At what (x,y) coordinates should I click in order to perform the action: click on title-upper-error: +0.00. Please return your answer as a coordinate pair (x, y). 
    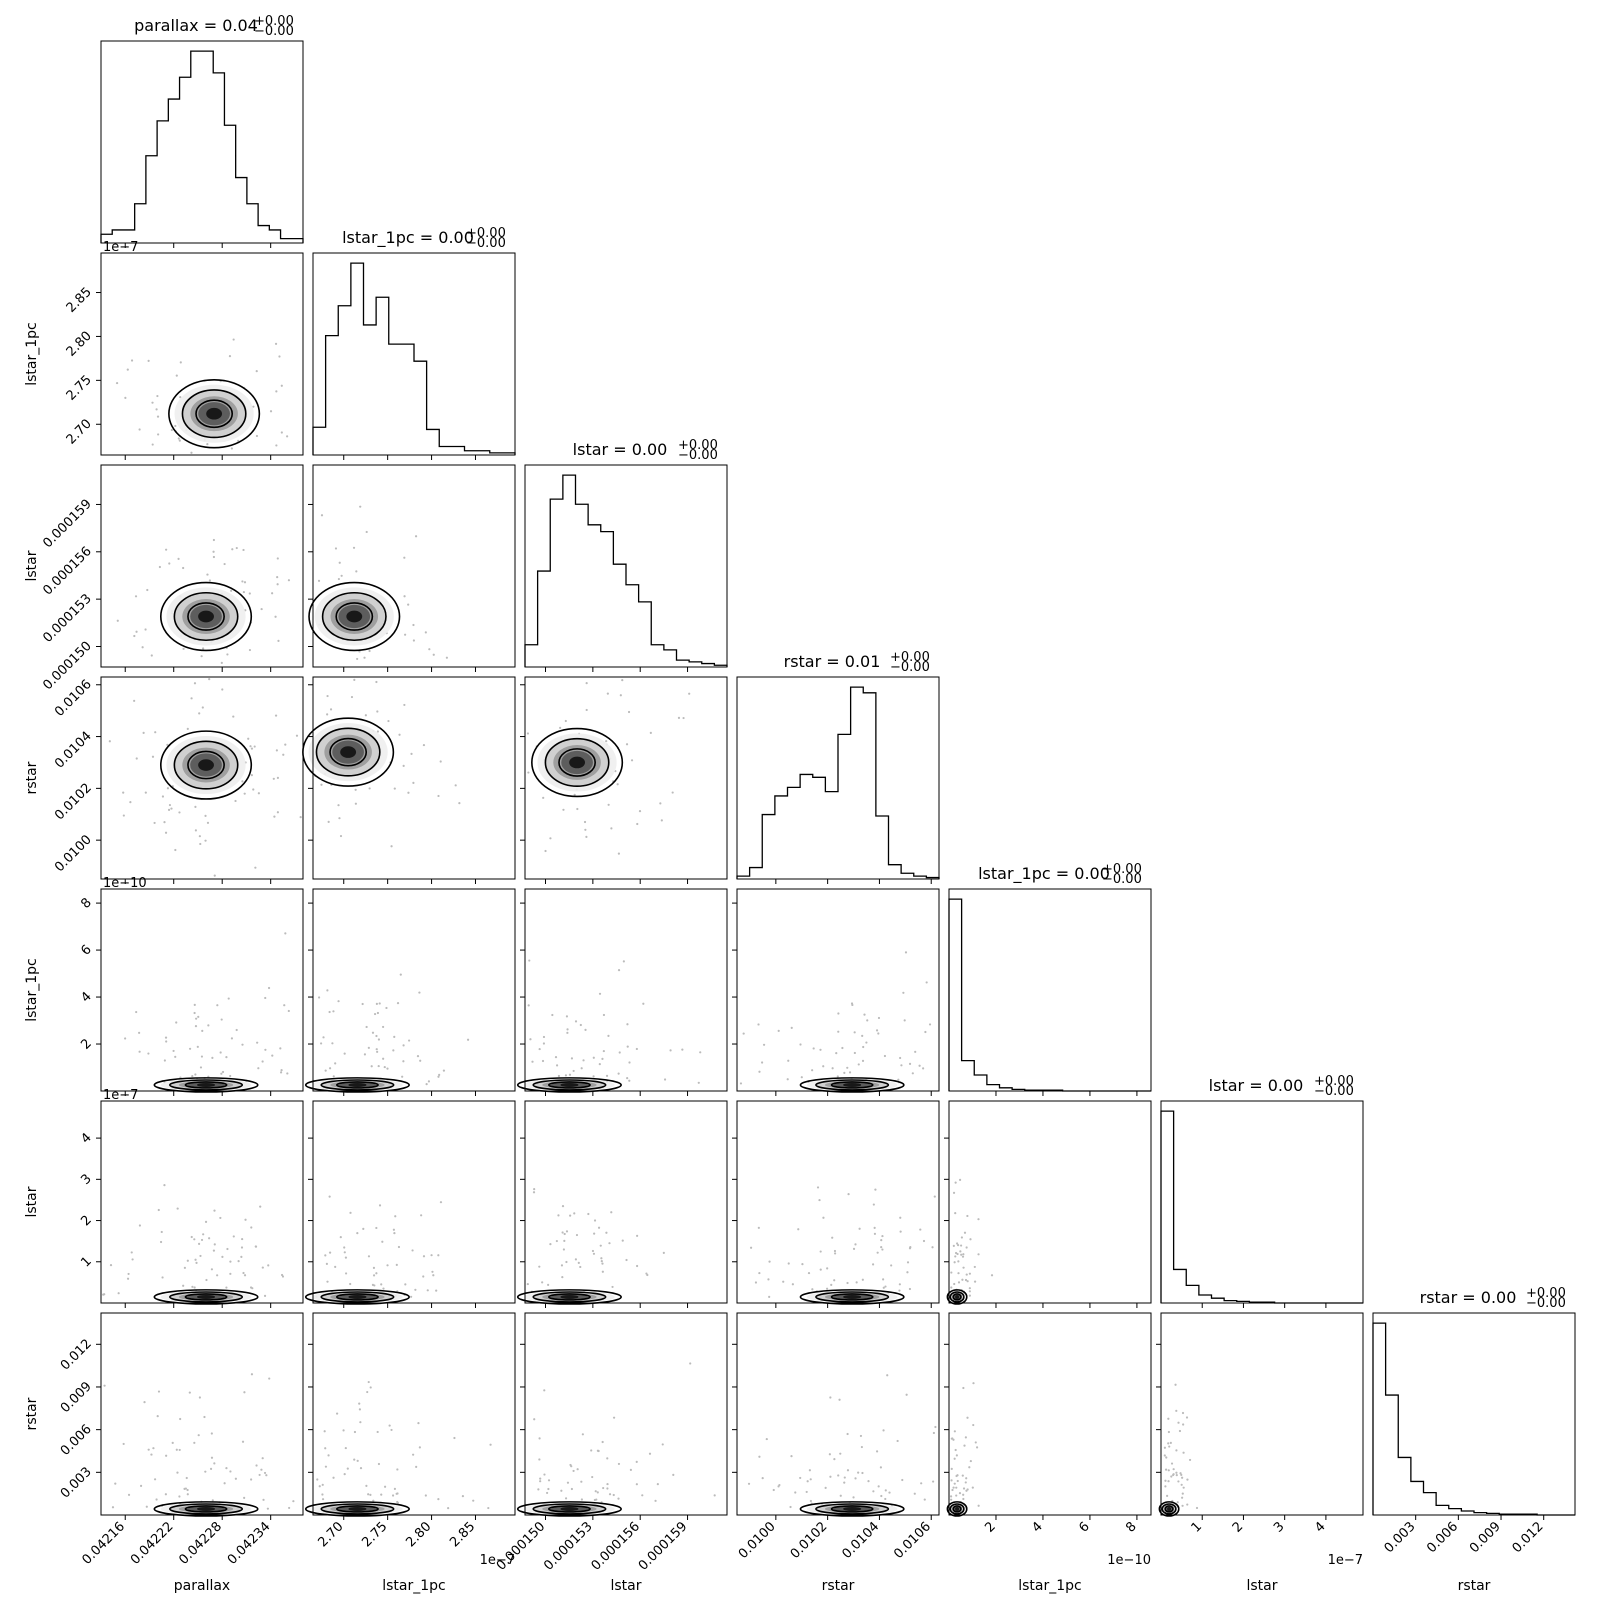
    Looking at the image, I should click on (486, 233).